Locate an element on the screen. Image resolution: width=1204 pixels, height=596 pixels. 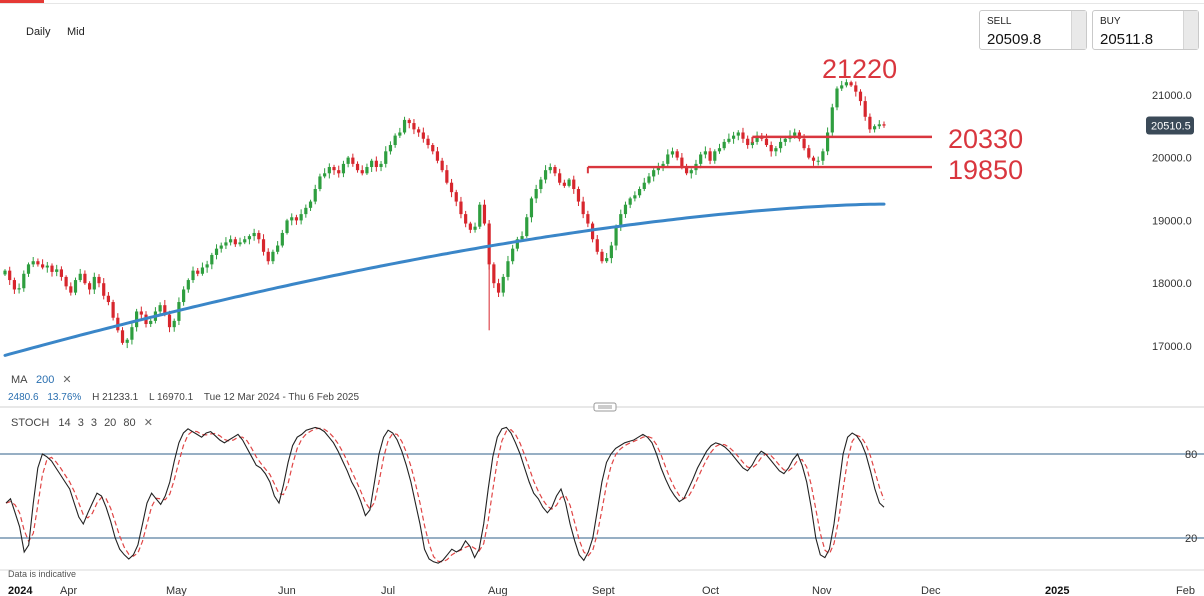
x-tick-label: Dec is located at coordinates (931, 590).